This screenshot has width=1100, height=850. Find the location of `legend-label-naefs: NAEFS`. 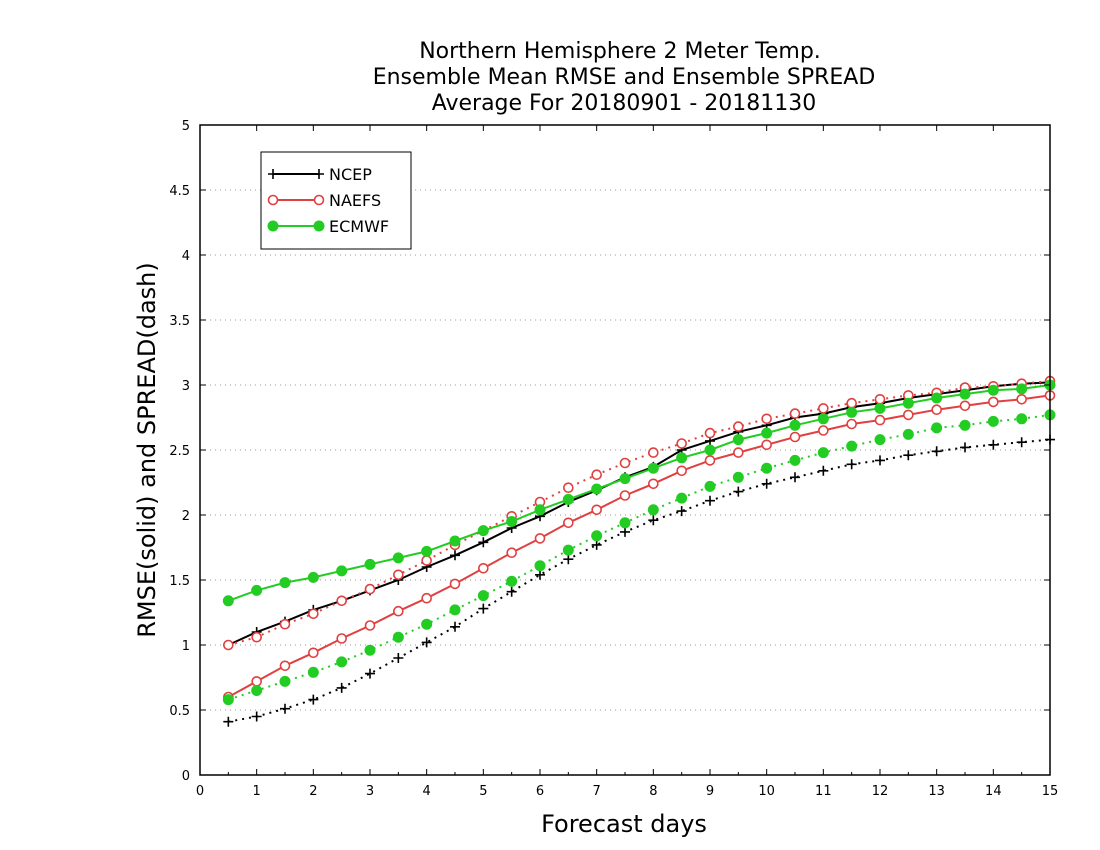

legend-label-naefs: NAEFS is located at coordinates (355, 200).